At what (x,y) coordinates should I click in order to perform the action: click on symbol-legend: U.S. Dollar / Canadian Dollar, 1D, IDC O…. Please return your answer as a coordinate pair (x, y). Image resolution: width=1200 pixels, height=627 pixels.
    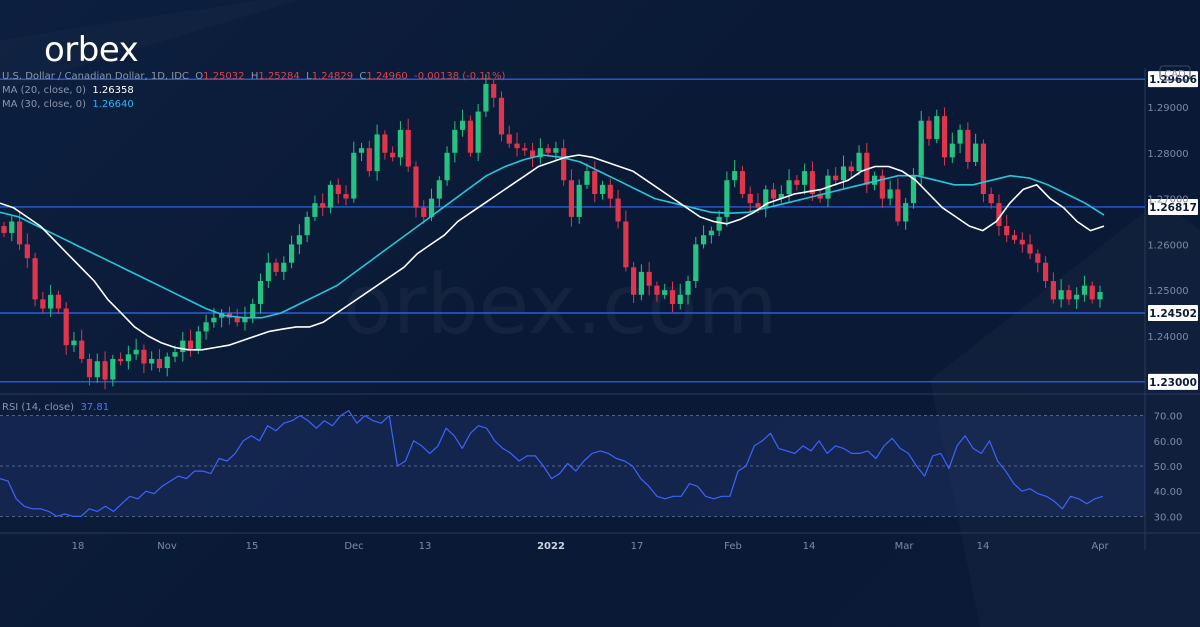
    Looking at the image, I should click on (253, 76).